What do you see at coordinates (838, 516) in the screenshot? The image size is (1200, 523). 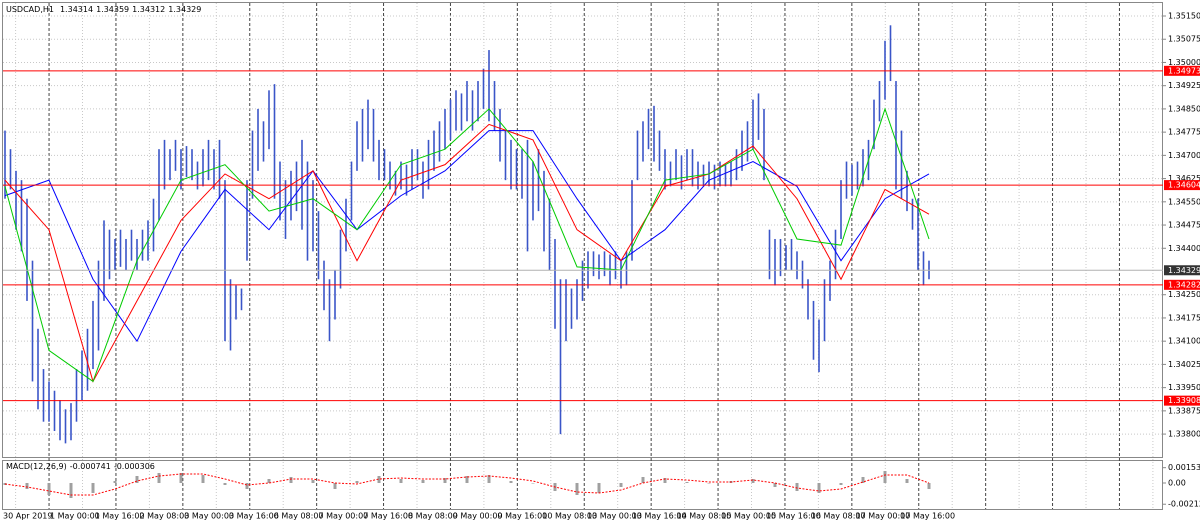 I see `x-tick-label: 16 May 08:00` at bounding box center [838, 516].